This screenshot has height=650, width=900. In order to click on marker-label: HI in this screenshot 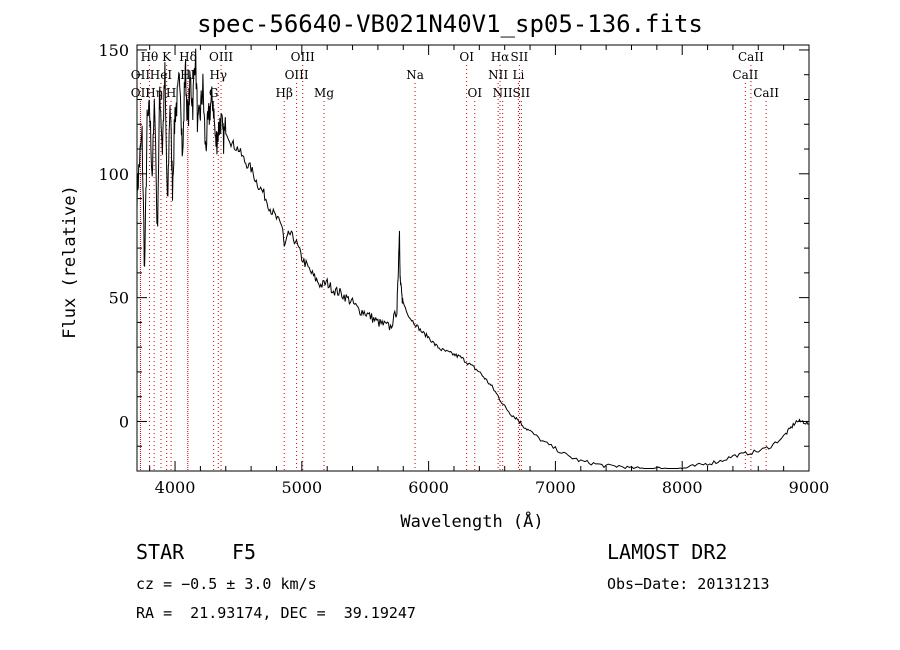, I will do `click(187, 75)`.